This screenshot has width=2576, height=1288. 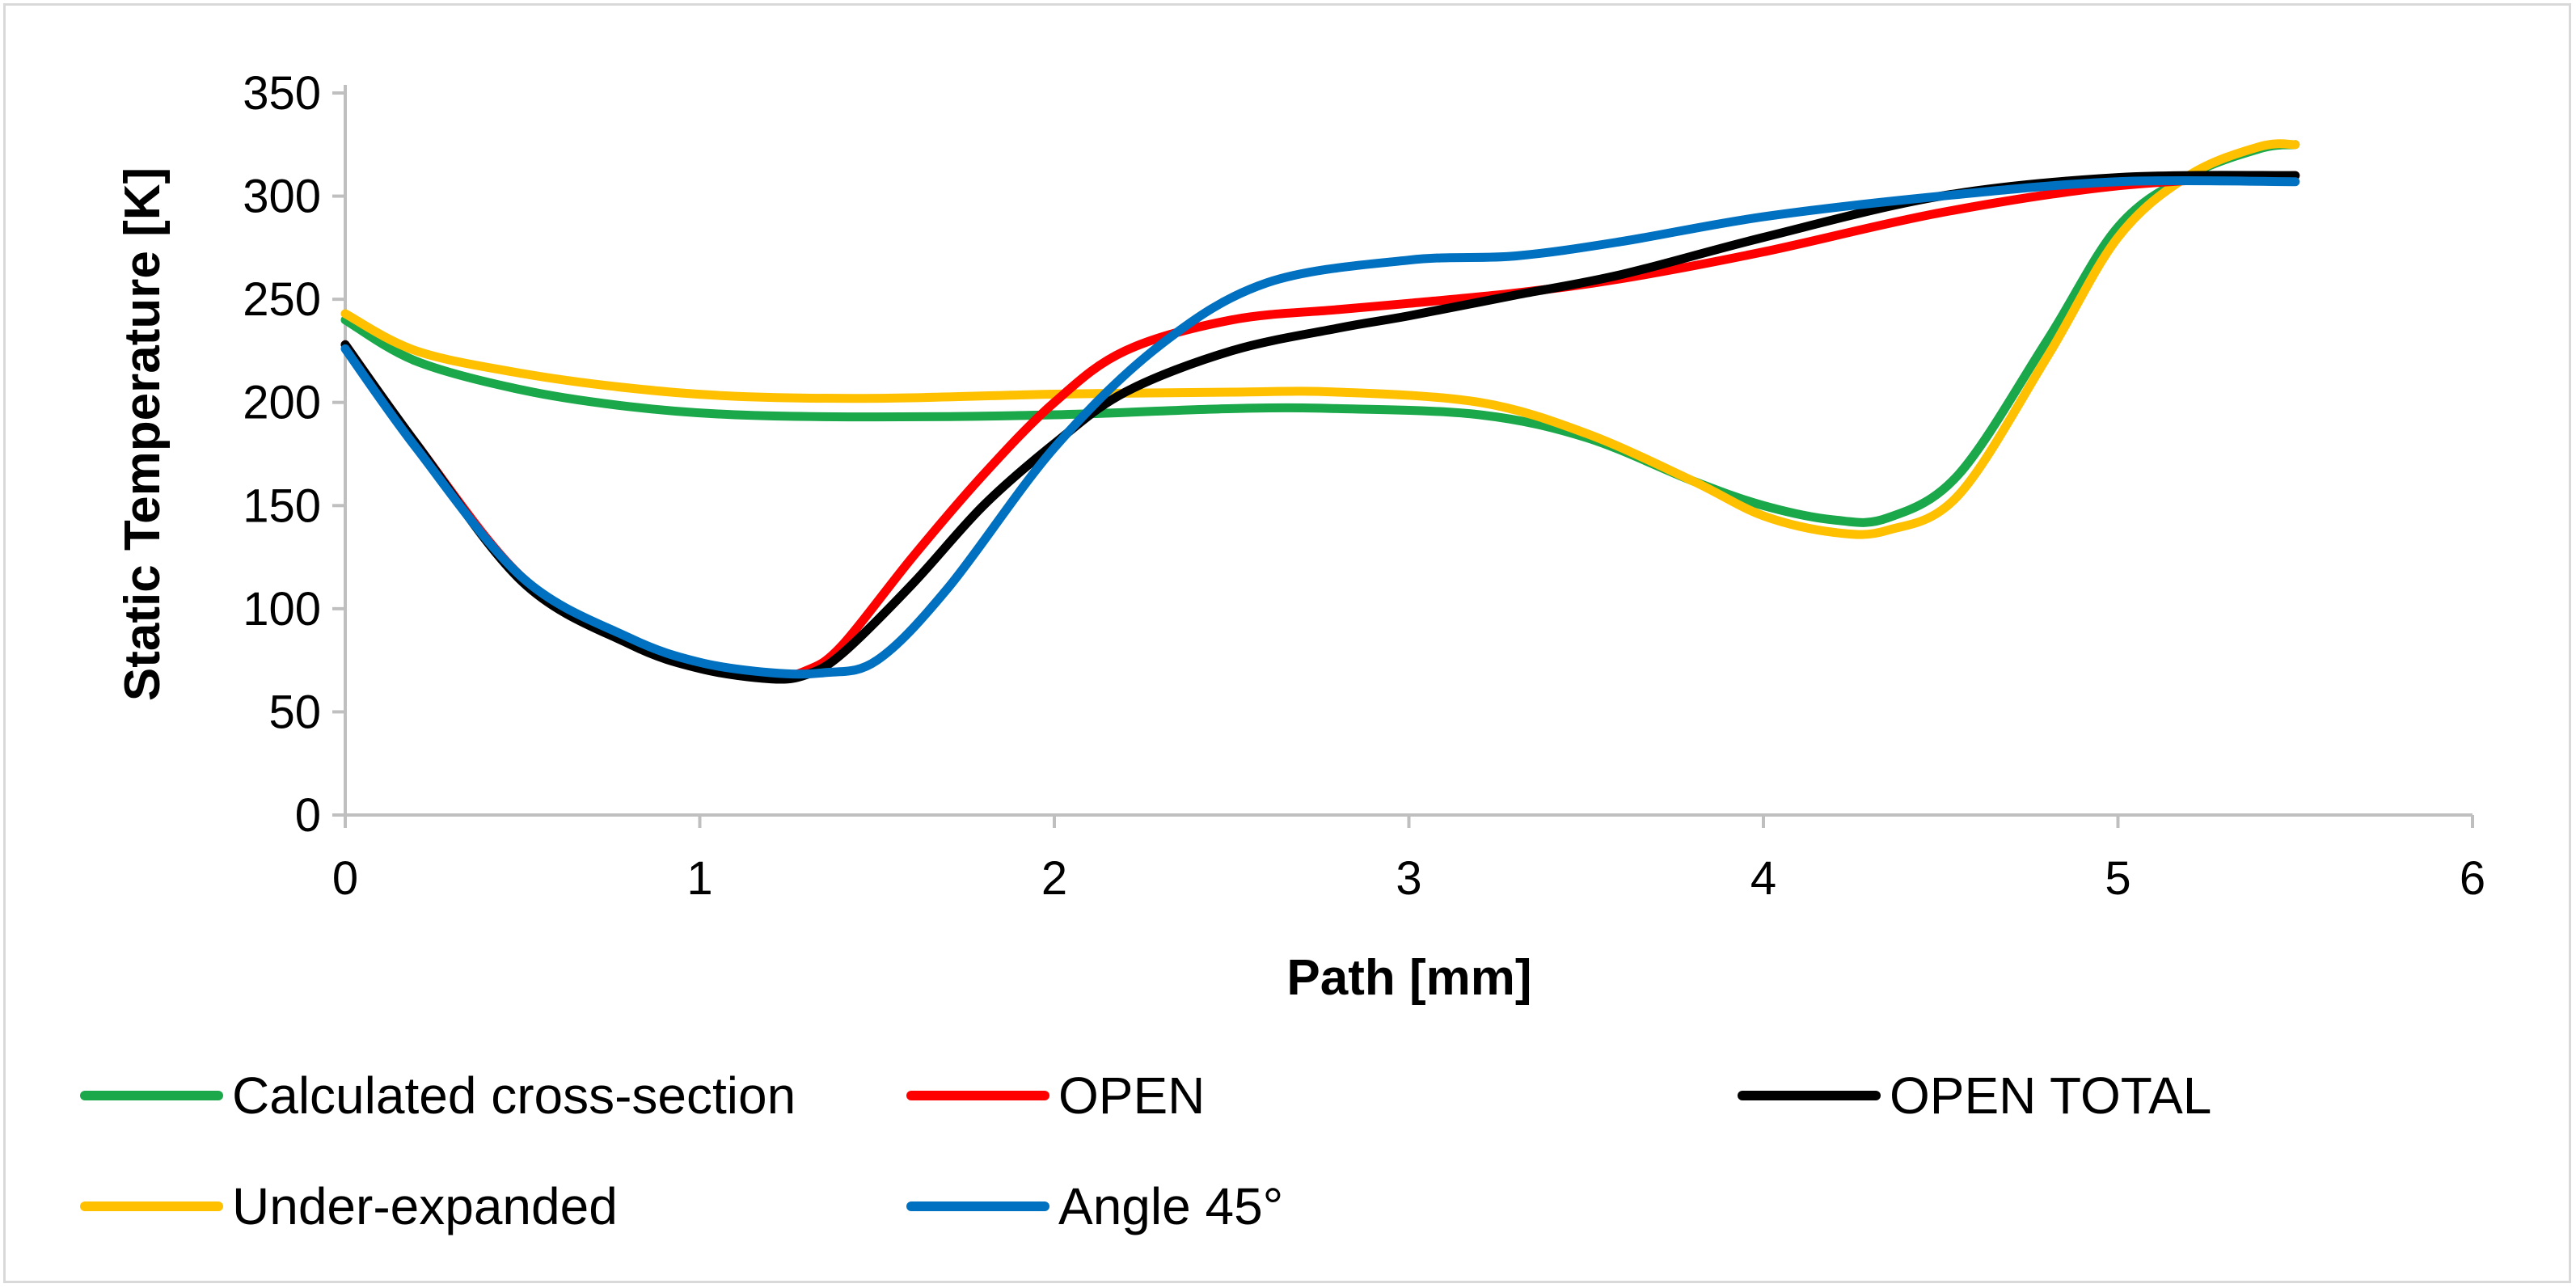 I want to click on y-tick-label: 50, so click(x=294, y=712).